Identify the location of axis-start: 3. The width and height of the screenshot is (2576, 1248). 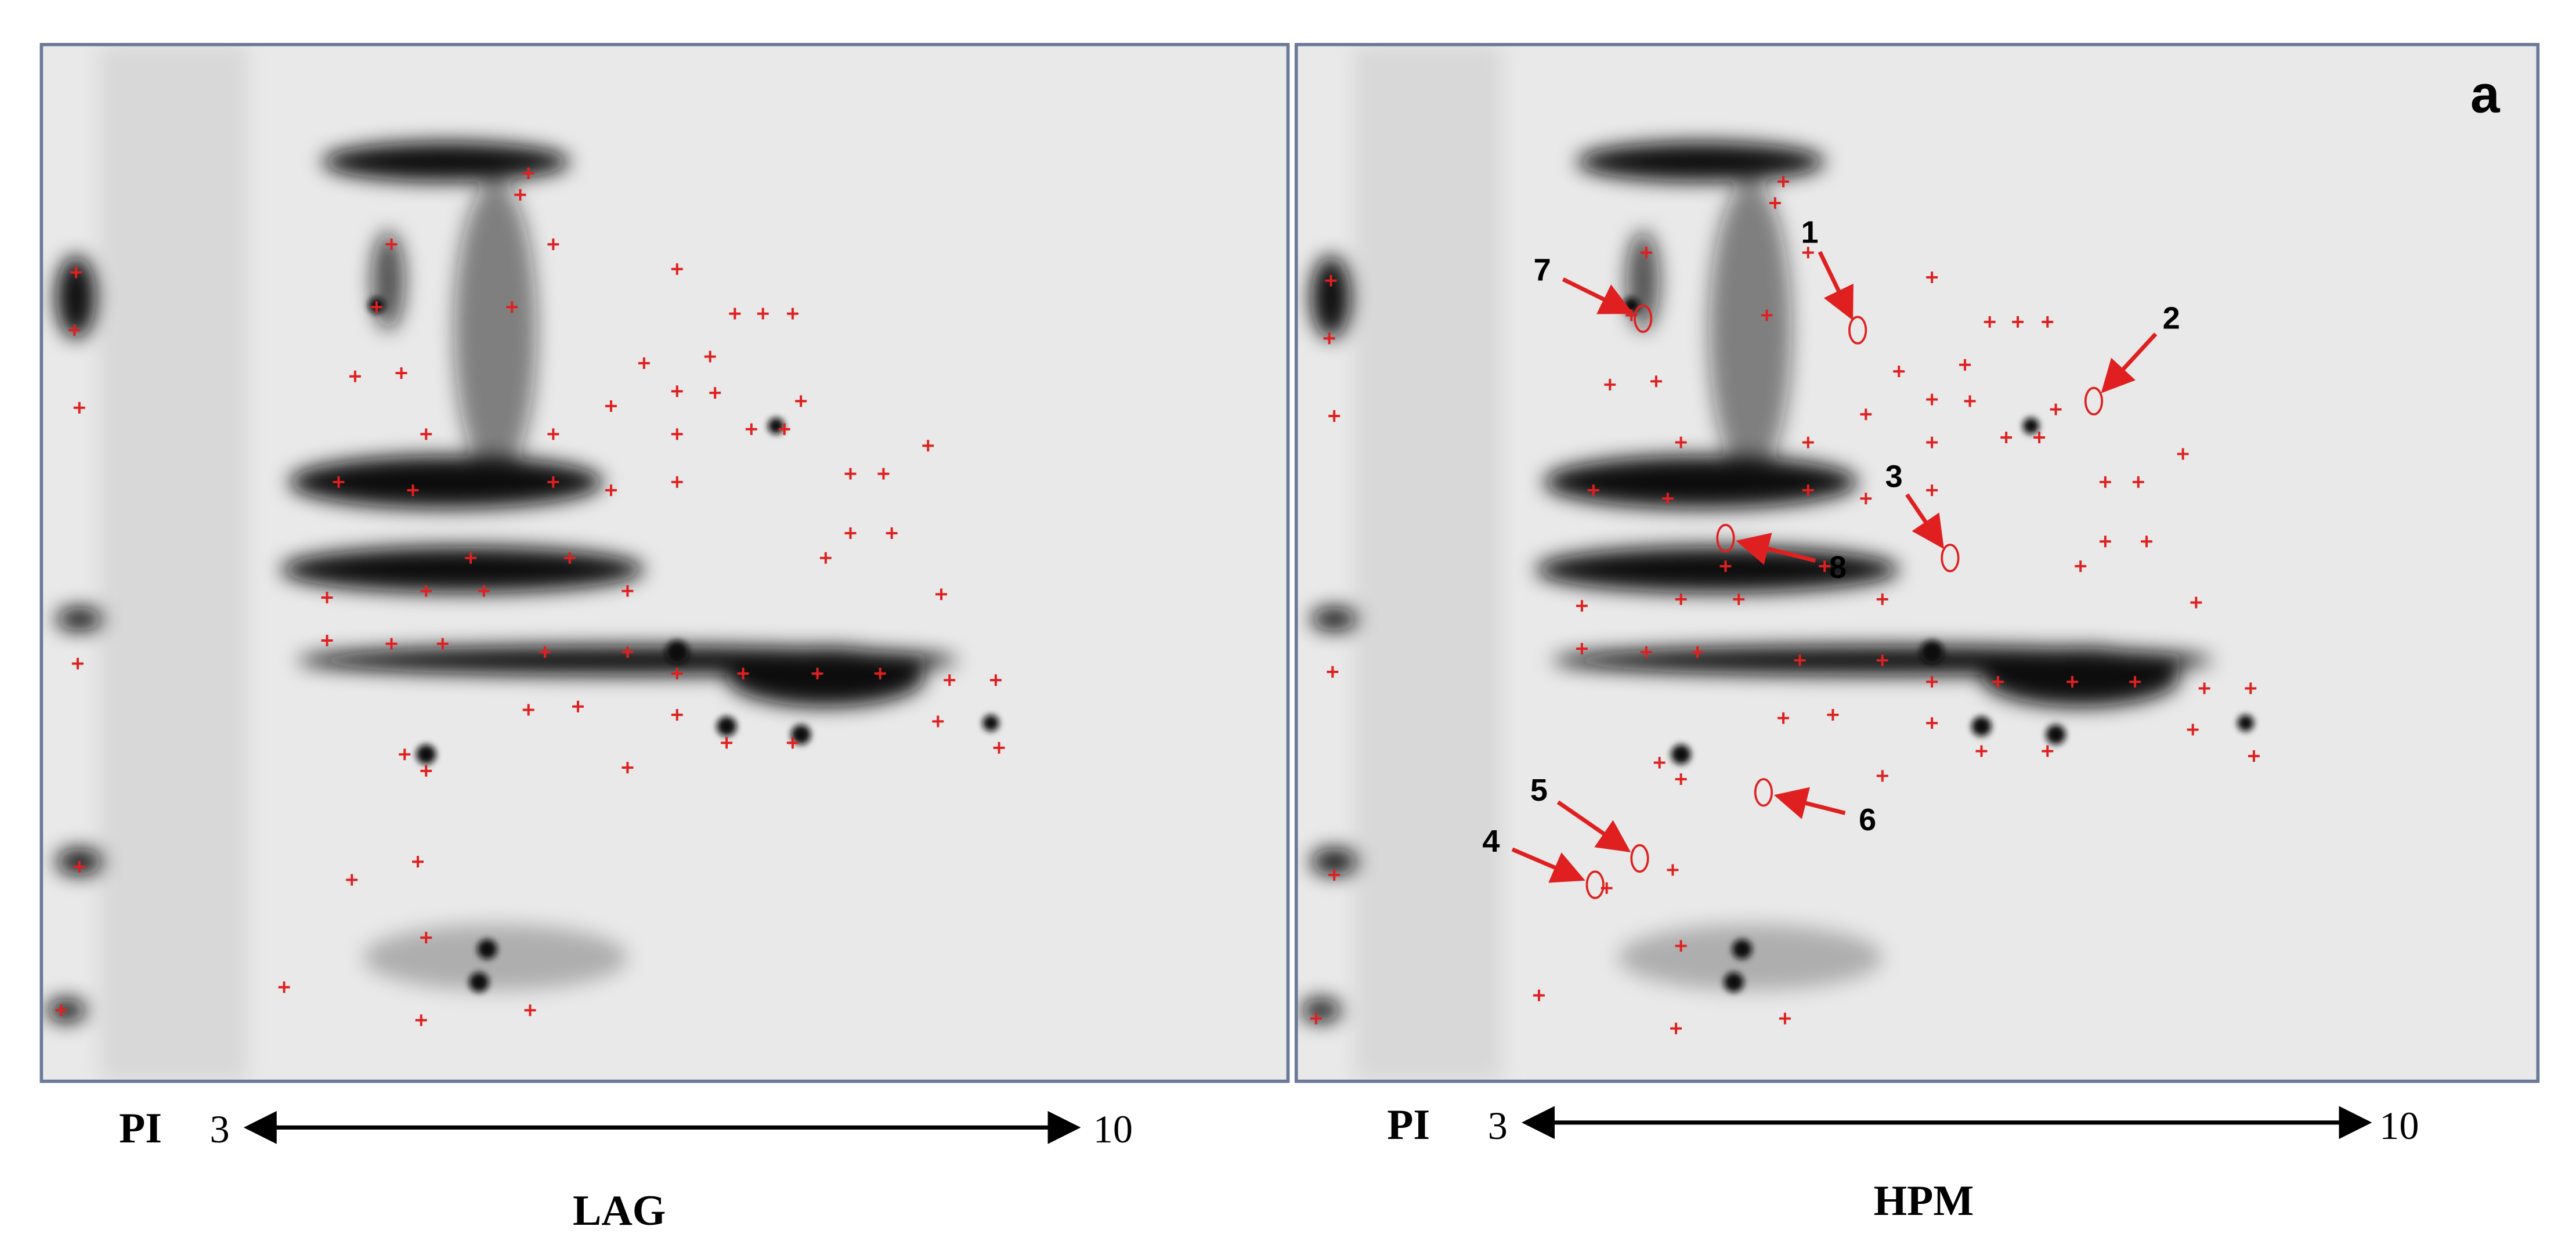
(1498, 1126).